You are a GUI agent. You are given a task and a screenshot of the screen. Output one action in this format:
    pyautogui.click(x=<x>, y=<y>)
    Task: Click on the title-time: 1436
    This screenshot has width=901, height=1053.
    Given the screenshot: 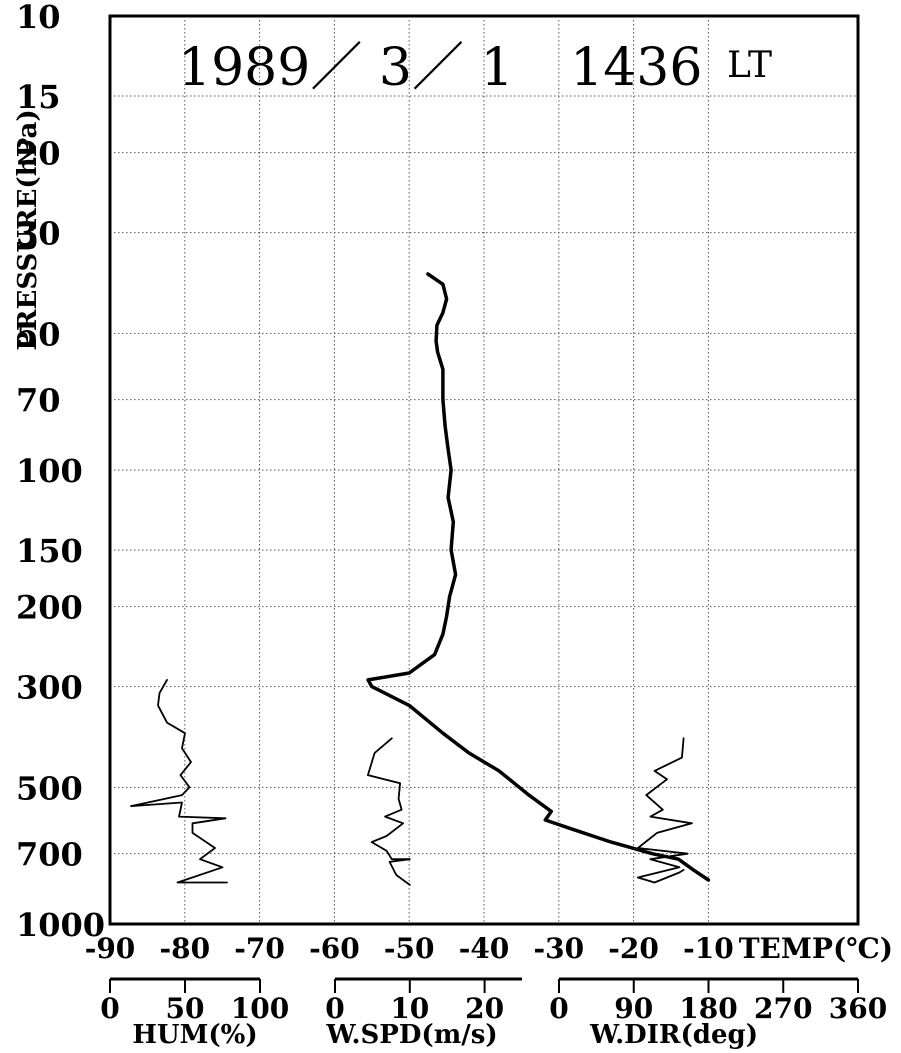 What is the action you would take?
    pyautogui.click(x=636, y=68)
    